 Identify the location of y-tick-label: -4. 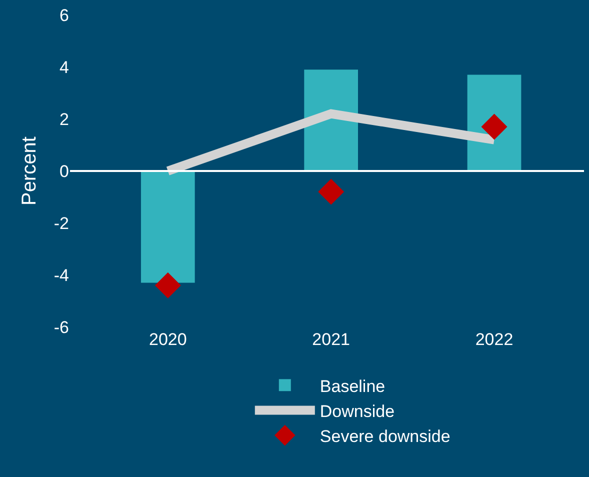
(61, 275).